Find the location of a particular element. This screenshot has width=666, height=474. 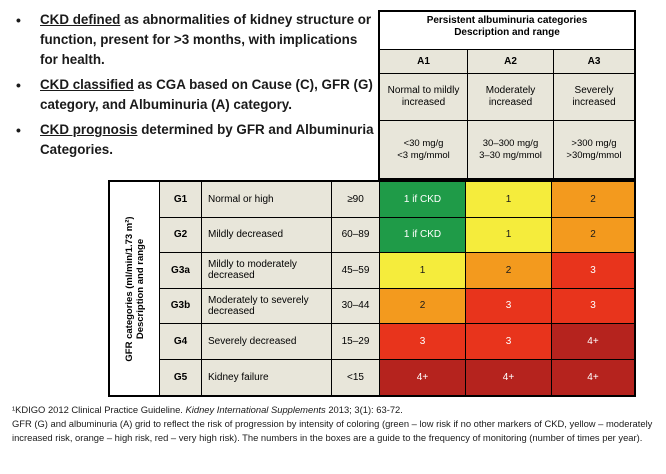

gfr-category-desc: Mildly to moderately decreased is located at coordinates (267, 270).